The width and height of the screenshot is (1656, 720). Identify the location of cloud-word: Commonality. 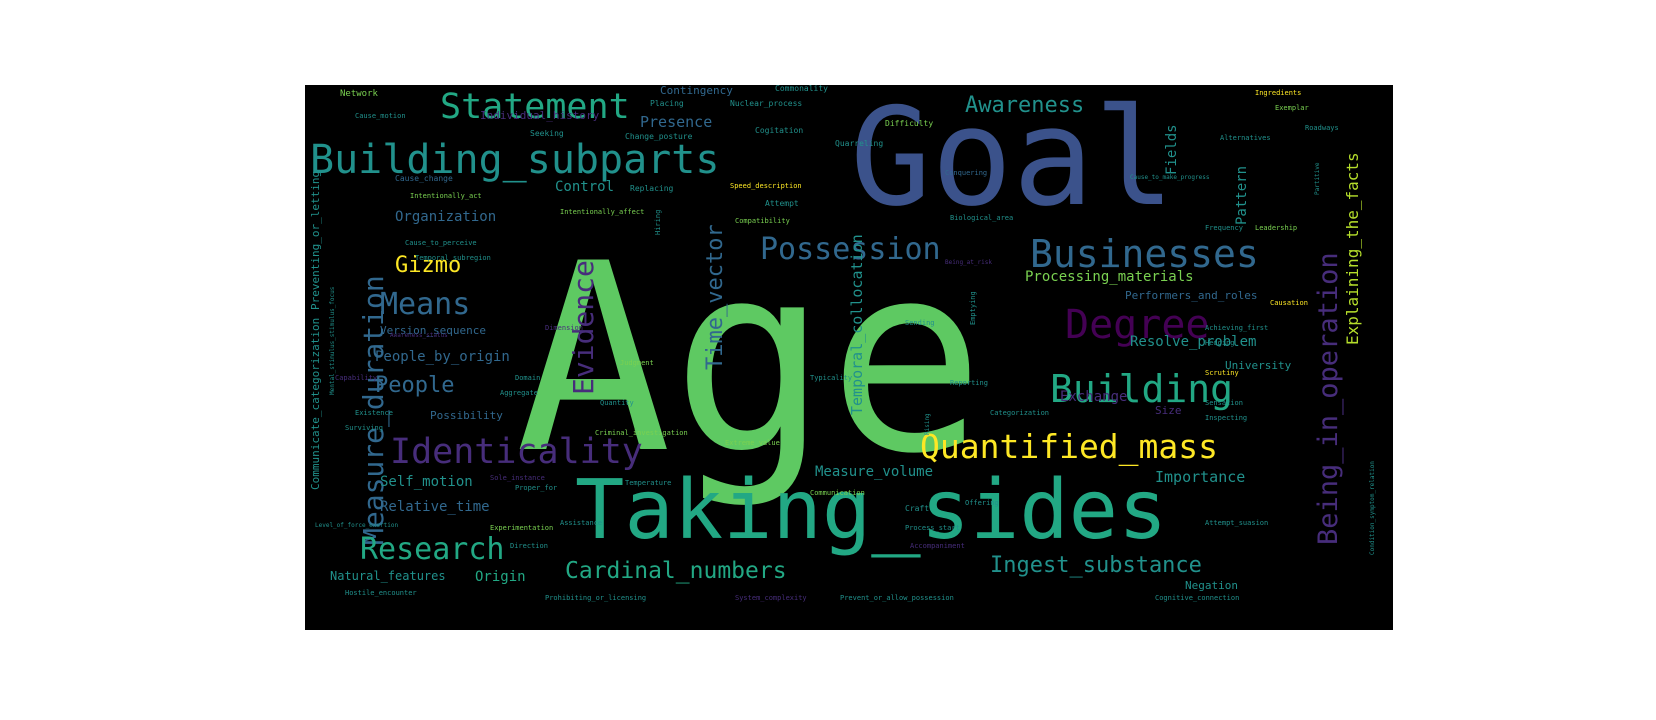
(801, 89).